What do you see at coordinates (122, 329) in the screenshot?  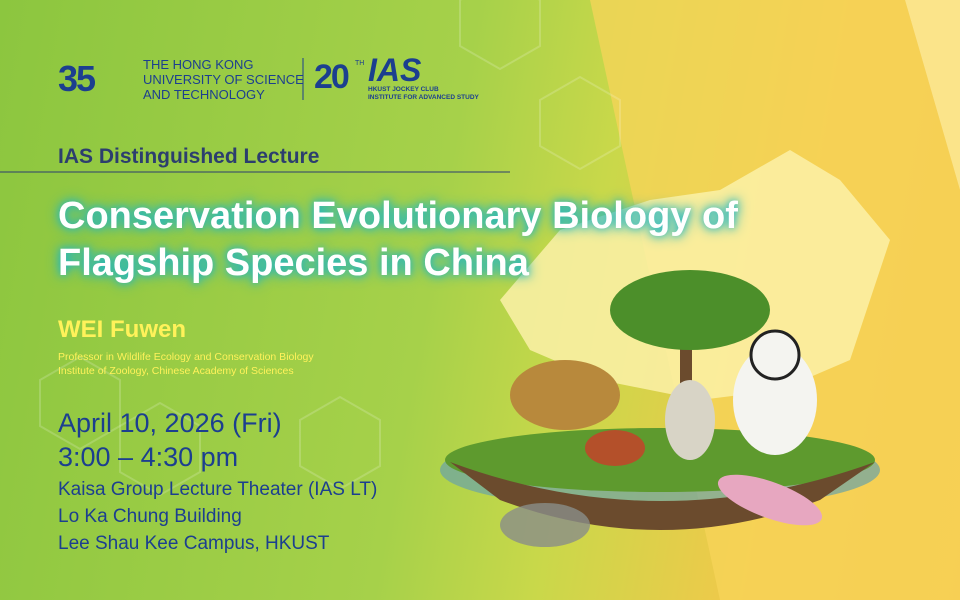 I see `speaker-name: WEI Fuwen` at bounding box center [122, 329].